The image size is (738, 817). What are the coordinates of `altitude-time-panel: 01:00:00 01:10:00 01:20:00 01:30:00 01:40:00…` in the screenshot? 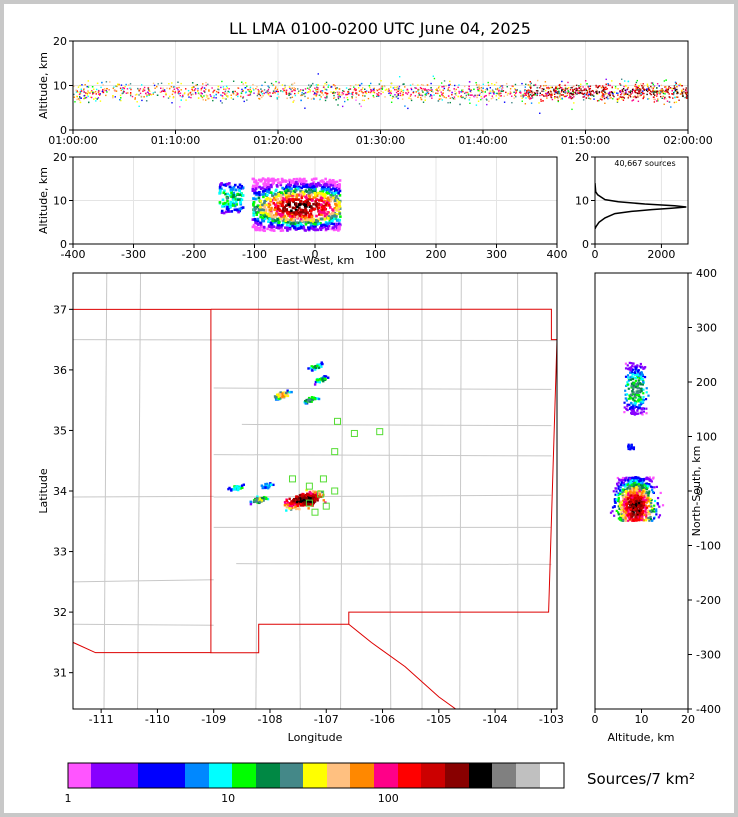 It's located at (375, 91).